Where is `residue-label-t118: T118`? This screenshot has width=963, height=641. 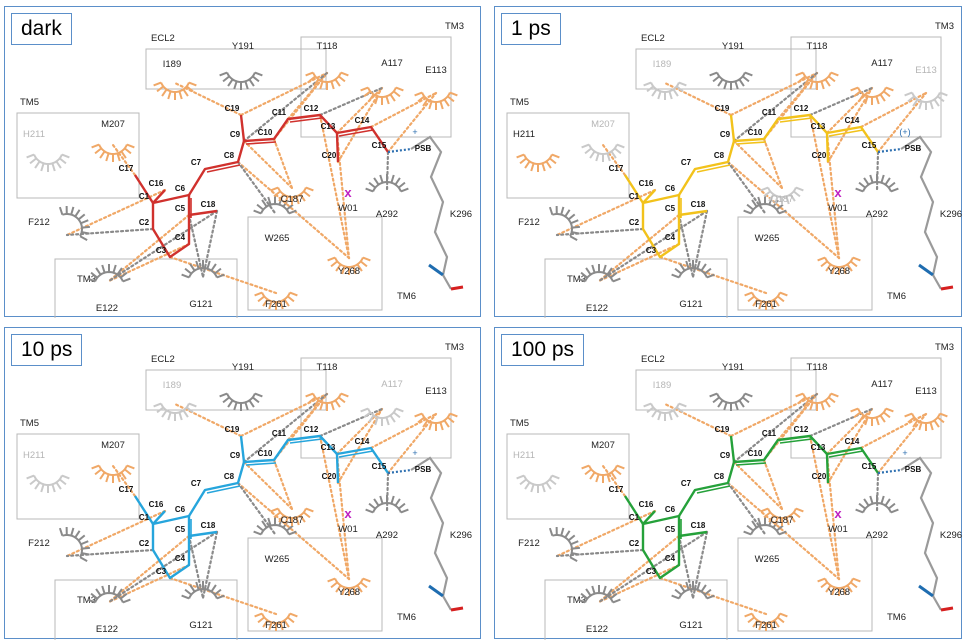
residue-label-t118: T118 is located at coordinates (327, 46).